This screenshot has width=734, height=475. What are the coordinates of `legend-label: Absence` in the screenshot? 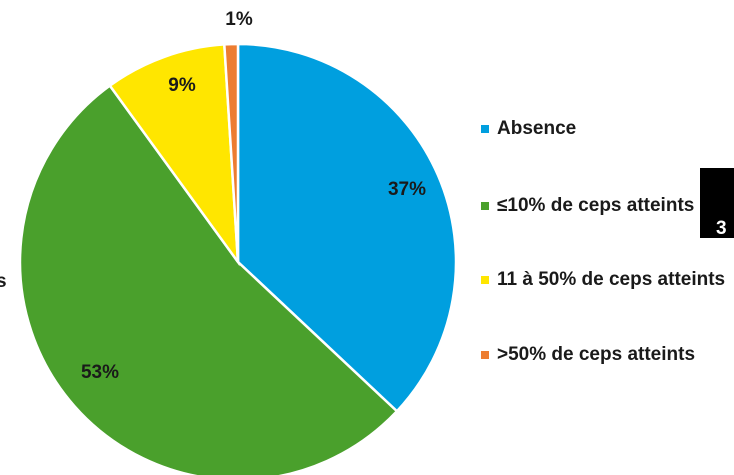 It's located at (537, 128).